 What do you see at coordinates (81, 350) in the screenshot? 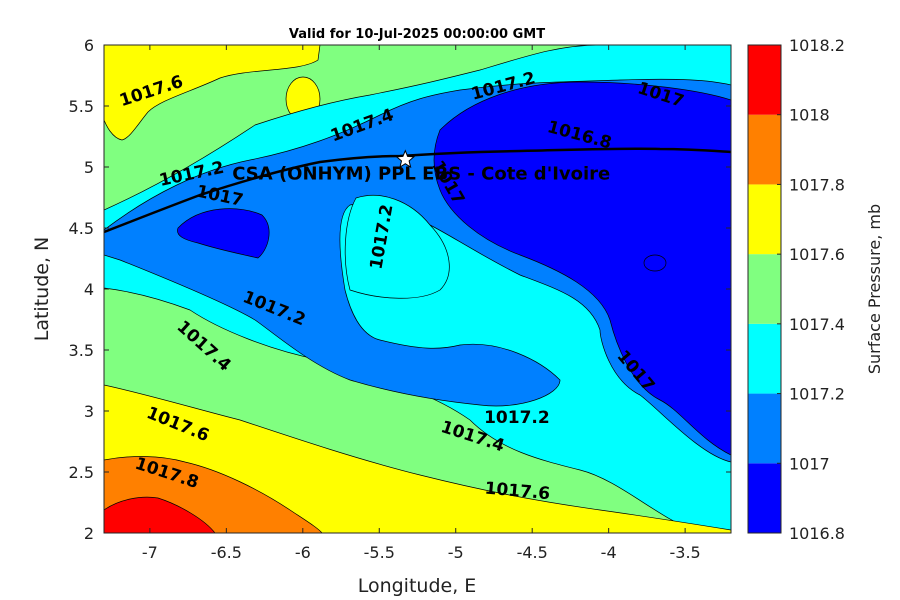
I see `y-tick-label: 3.5` at bounding box center [81, 350].